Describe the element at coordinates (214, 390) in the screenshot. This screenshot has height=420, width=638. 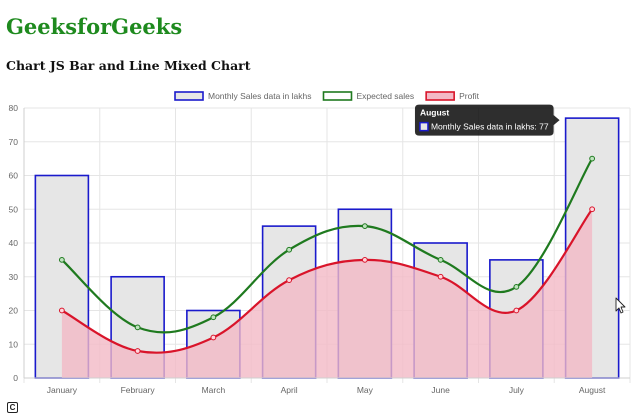
I see `x-tick-label: March` at that location.